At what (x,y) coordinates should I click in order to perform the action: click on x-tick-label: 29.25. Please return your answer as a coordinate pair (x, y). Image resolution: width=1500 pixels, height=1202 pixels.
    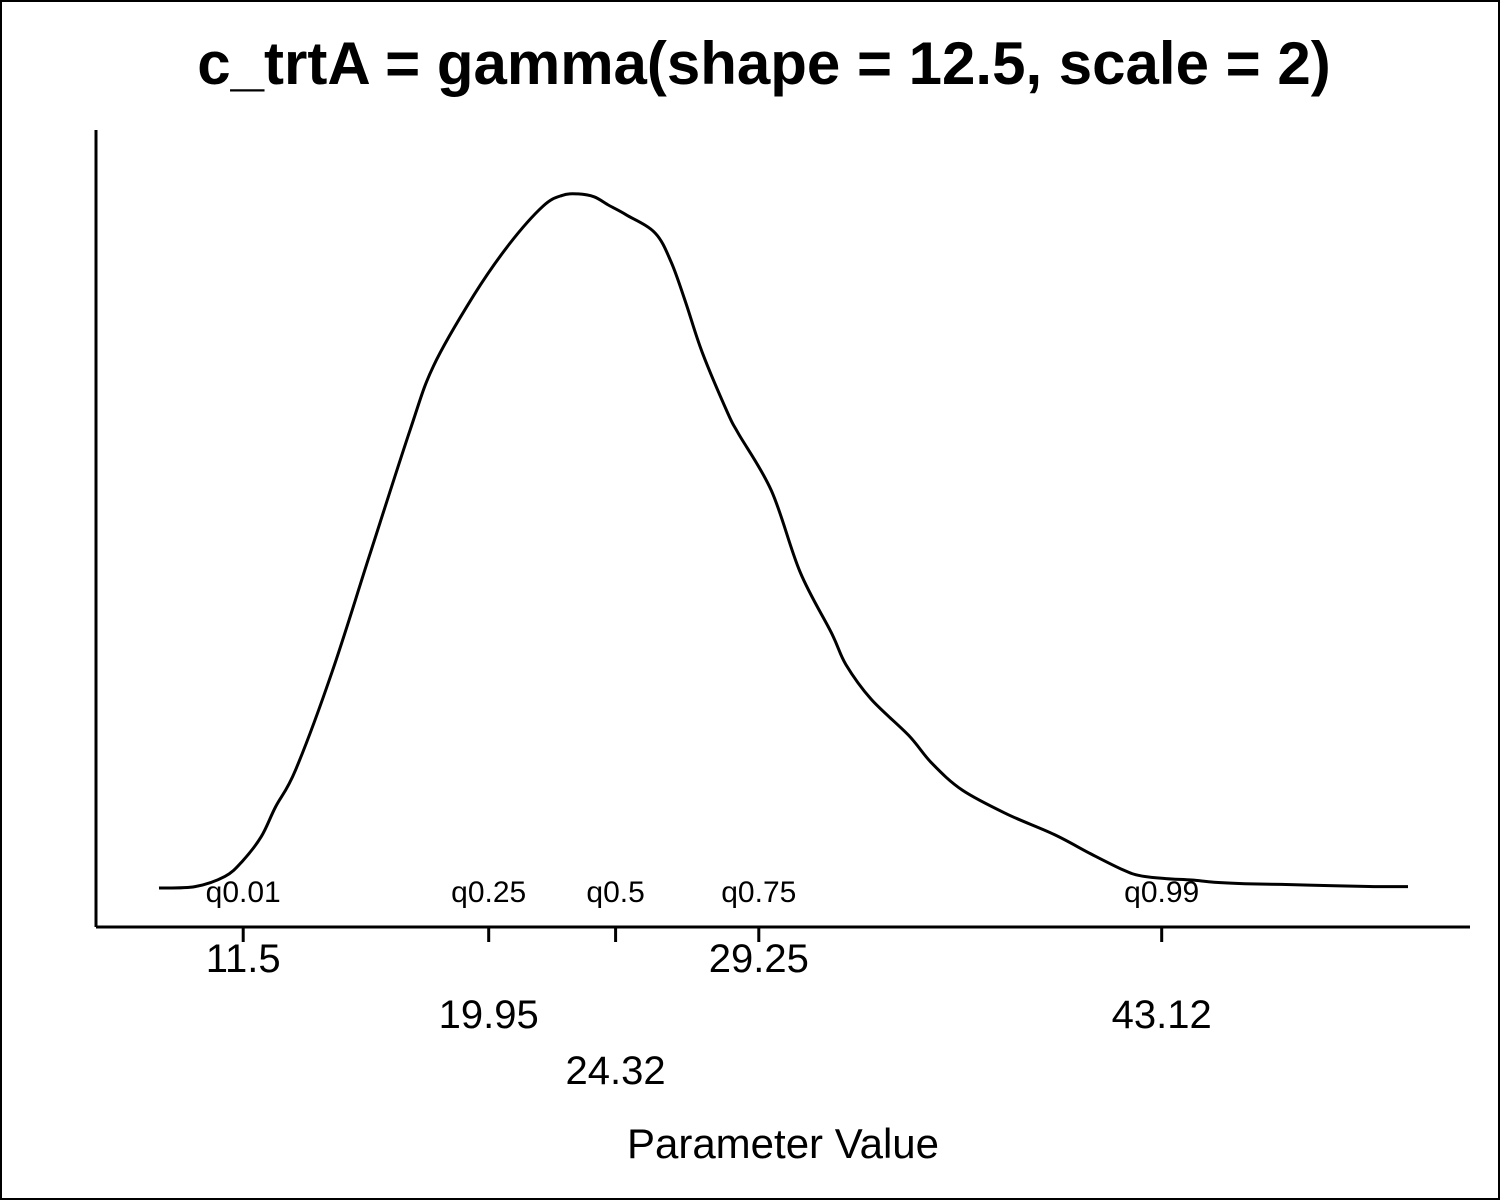
    Looking at the image, I should click on (759, 959).